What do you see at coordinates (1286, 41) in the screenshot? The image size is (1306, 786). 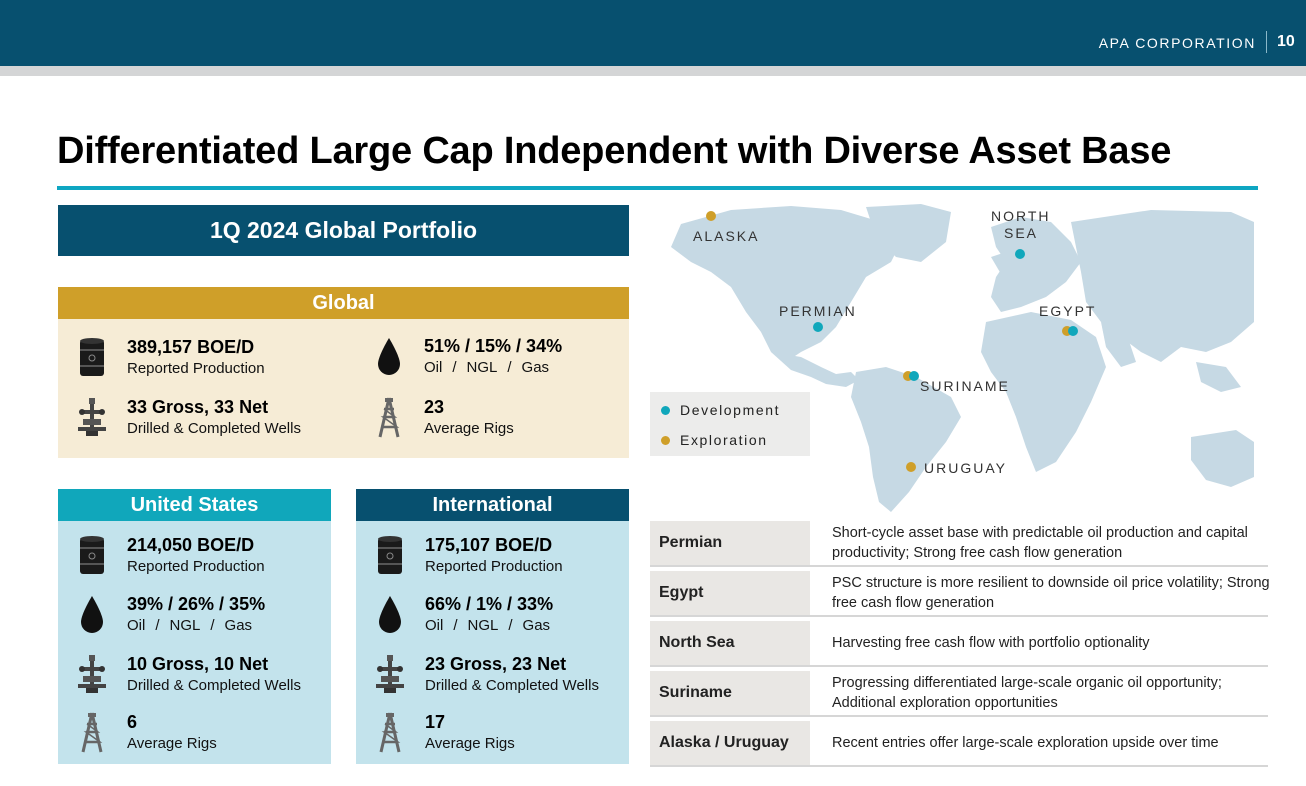 I see `page-number: 10` at bounding box center [1286, 41].